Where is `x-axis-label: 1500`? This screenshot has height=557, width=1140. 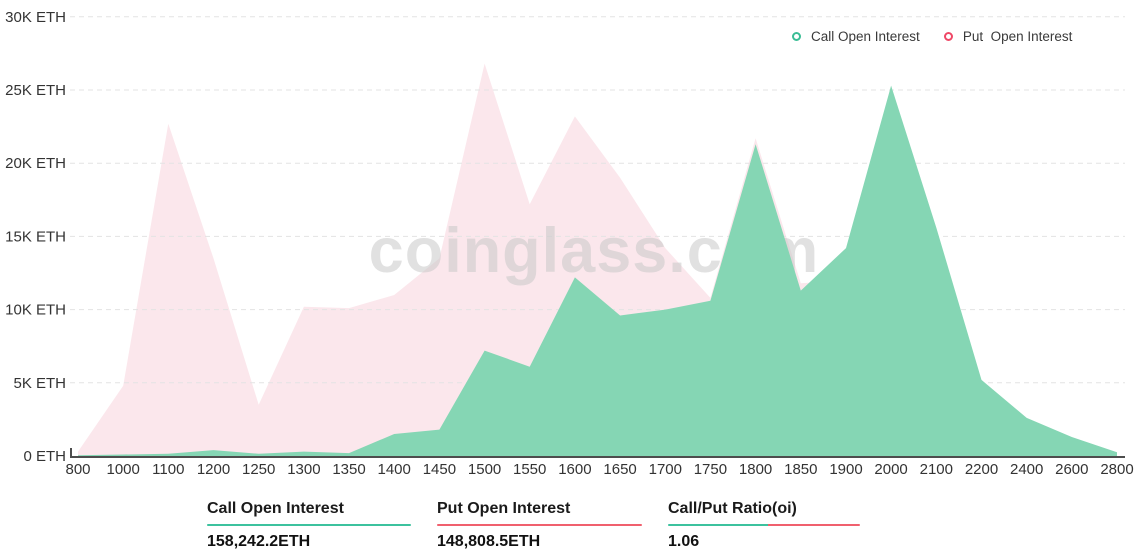
x-axis-label: 1500 is located at coordinates (484, 469).